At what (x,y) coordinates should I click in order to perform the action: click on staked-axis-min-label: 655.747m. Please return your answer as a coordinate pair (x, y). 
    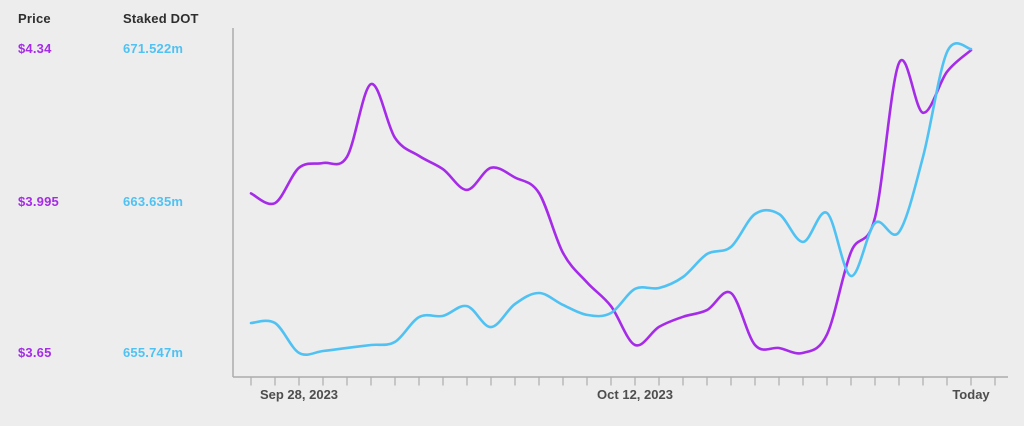
    Looking at the image, I should click on (153, 352).